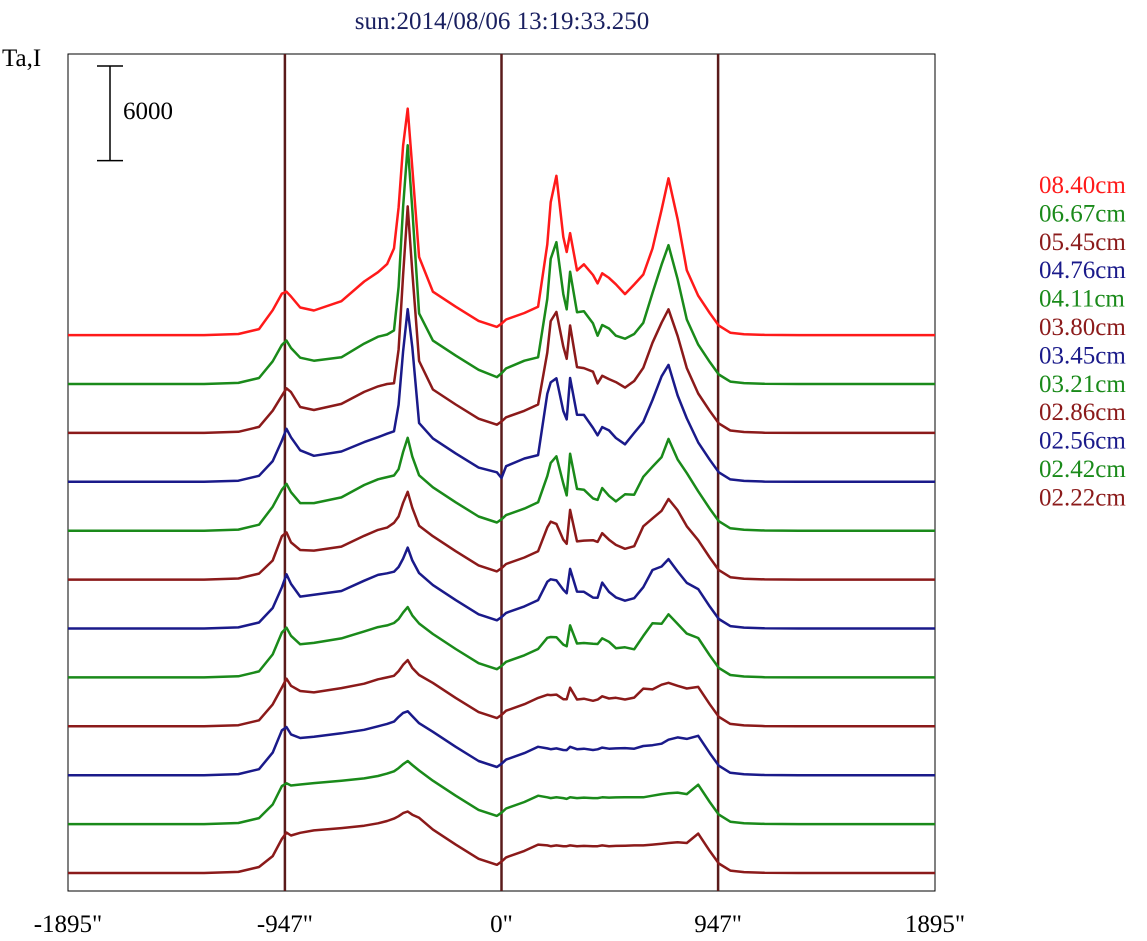 The image size is (1147, 941). What do you see at coordinates (21, 58) in the screenshot?
I see `y-axis-label: Ta,I` at bounding box center [21, 58].